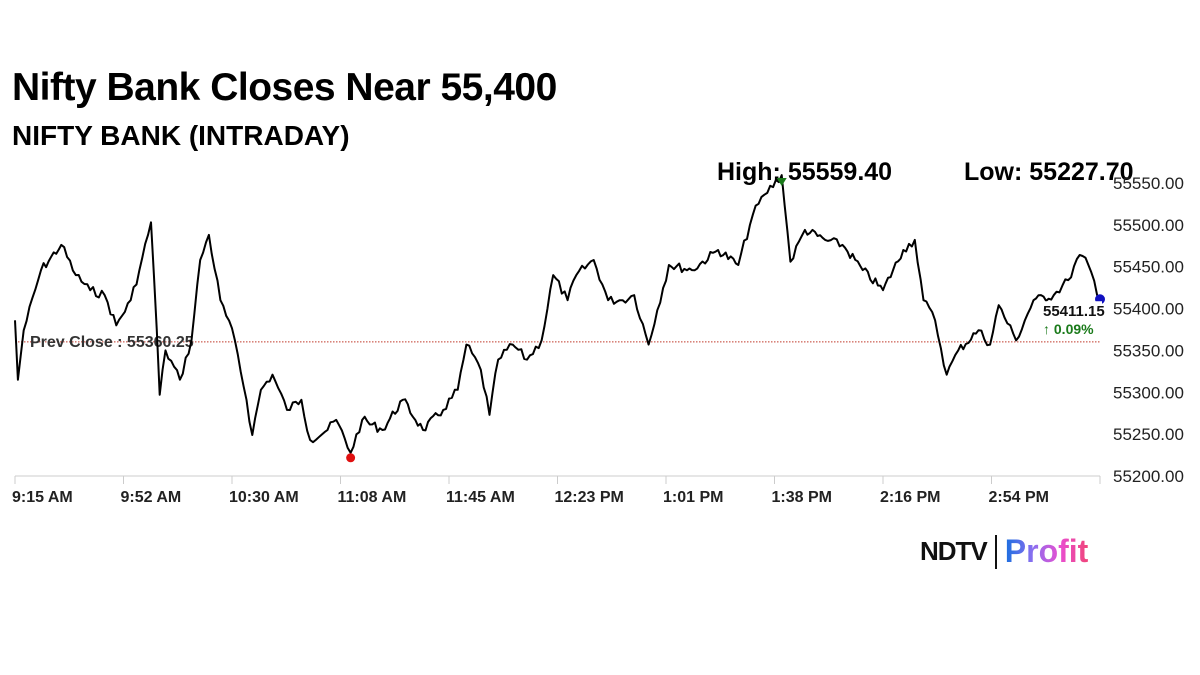 This screenshot has width=1200, height=675. I want to click on last-price-label: 55411.15, so click(1074, 311).